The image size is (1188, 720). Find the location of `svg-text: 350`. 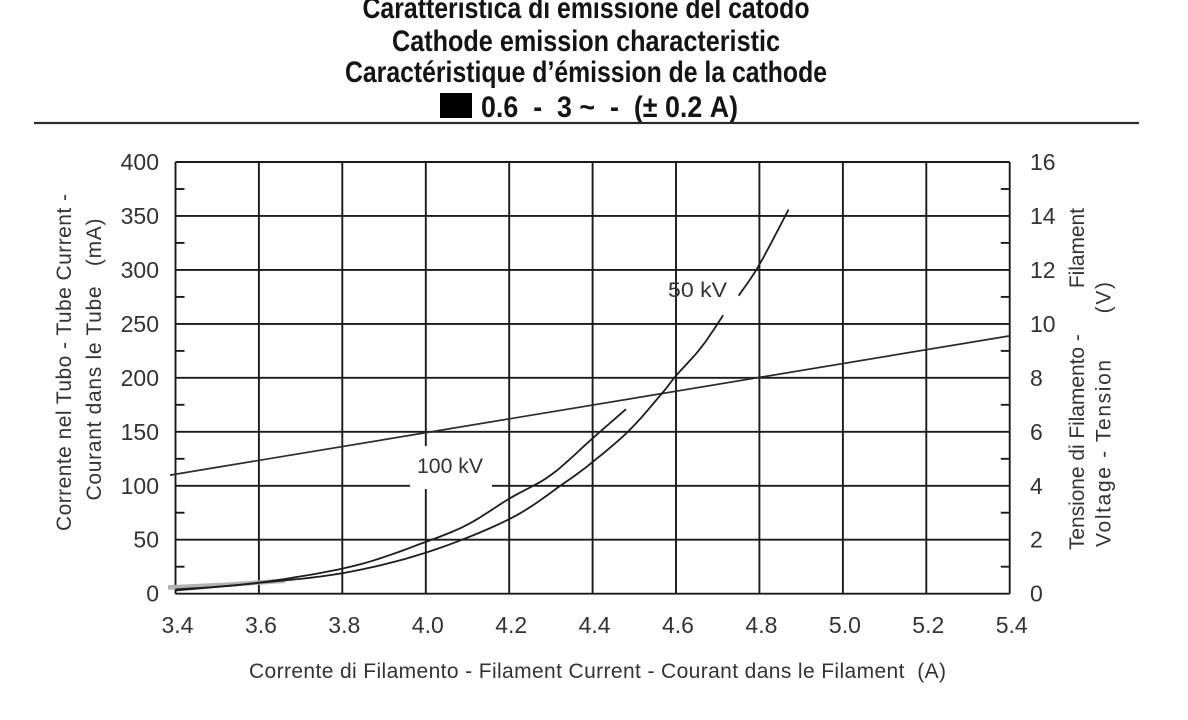

svg-text: 350 is located at coordinates (140, 216).